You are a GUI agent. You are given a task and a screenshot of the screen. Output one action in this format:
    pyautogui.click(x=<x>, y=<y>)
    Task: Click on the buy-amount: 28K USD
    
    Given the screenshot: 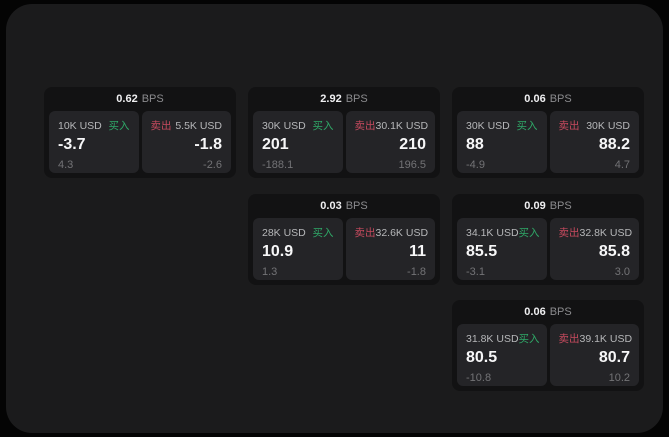 What is the action you would take?
    pyautogui.click(x=284, y=233)
    